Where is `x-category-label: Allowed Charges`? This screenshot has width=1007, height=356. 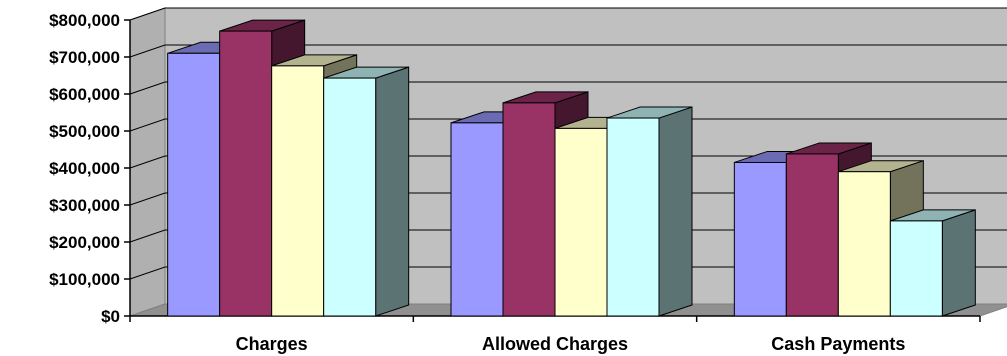
x-category-label: Allowed Charges is located at coordinates (555, 344).